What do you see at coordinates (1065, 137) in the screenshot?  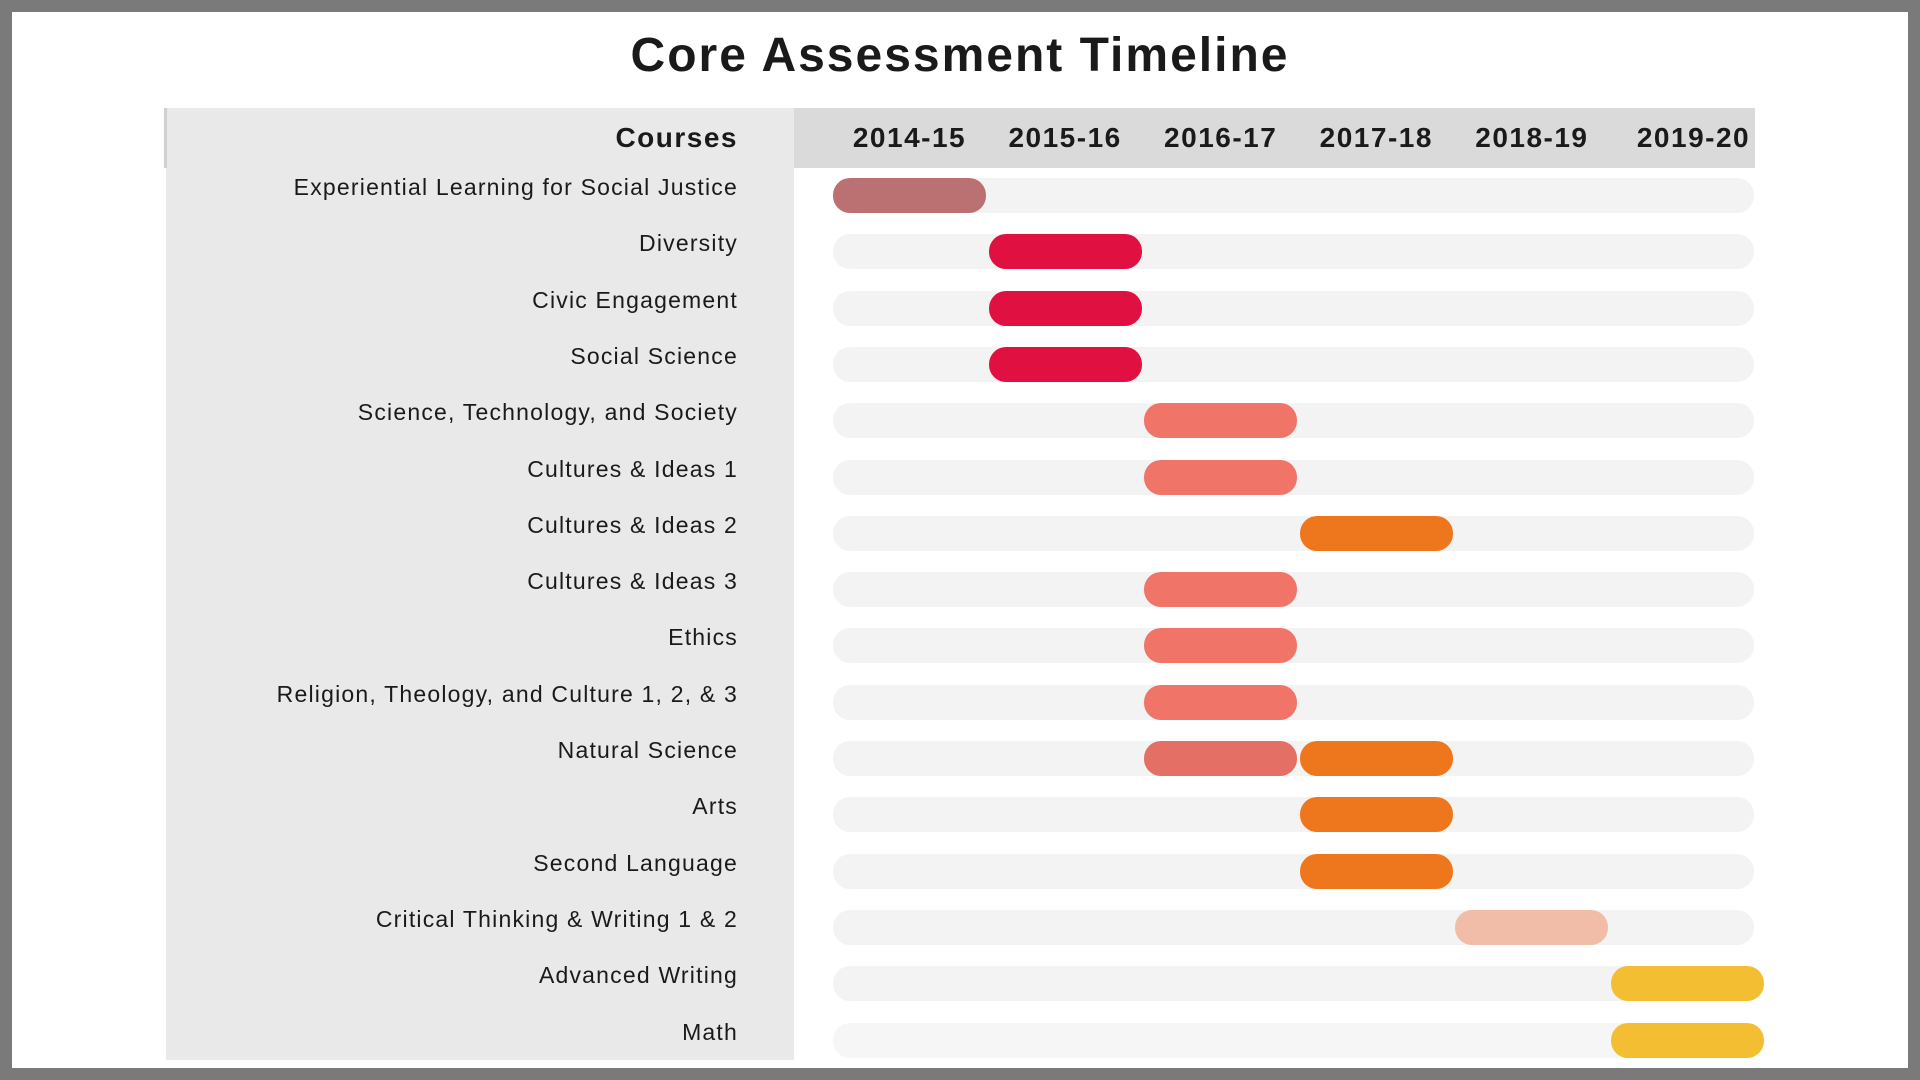 I see `year-label: 2015-16` at bounding box center [1065, 137].